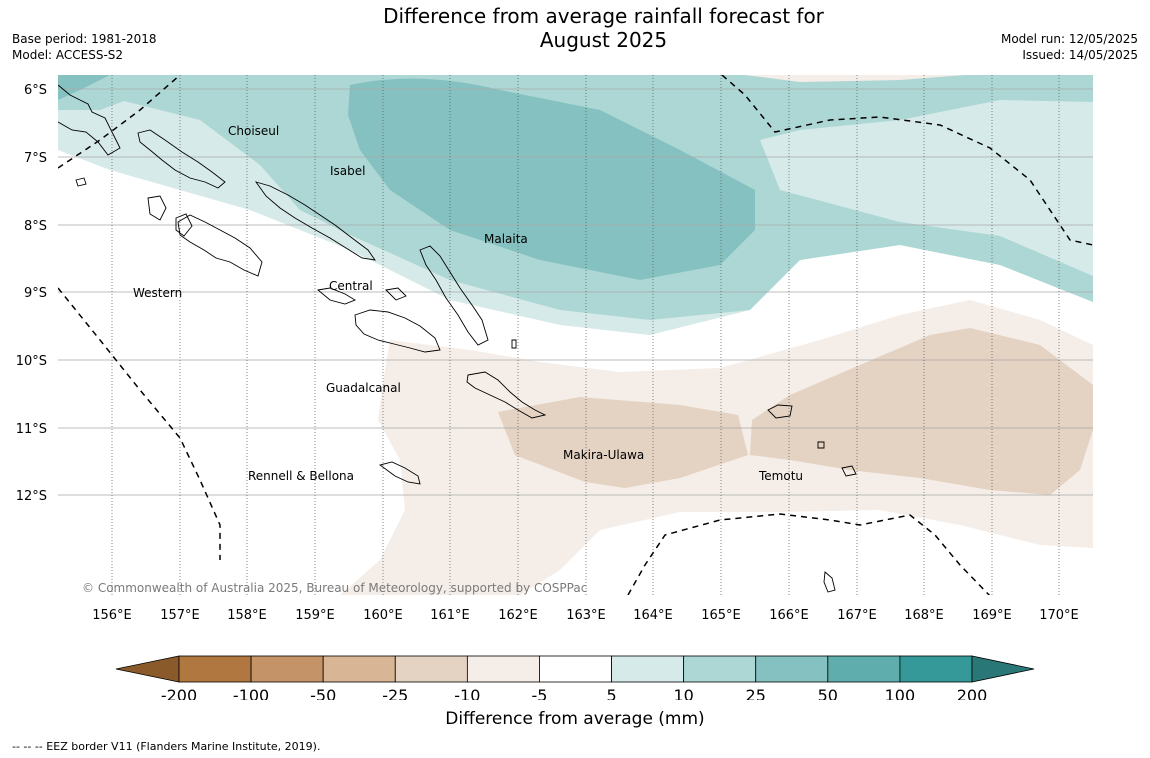 The width and height of the screenshot is (1150, 758). What do you see at coordinates (31, 429) in the screenshot?
I see `lat-label-11s: 11°S` at bounding box center [31, 429].